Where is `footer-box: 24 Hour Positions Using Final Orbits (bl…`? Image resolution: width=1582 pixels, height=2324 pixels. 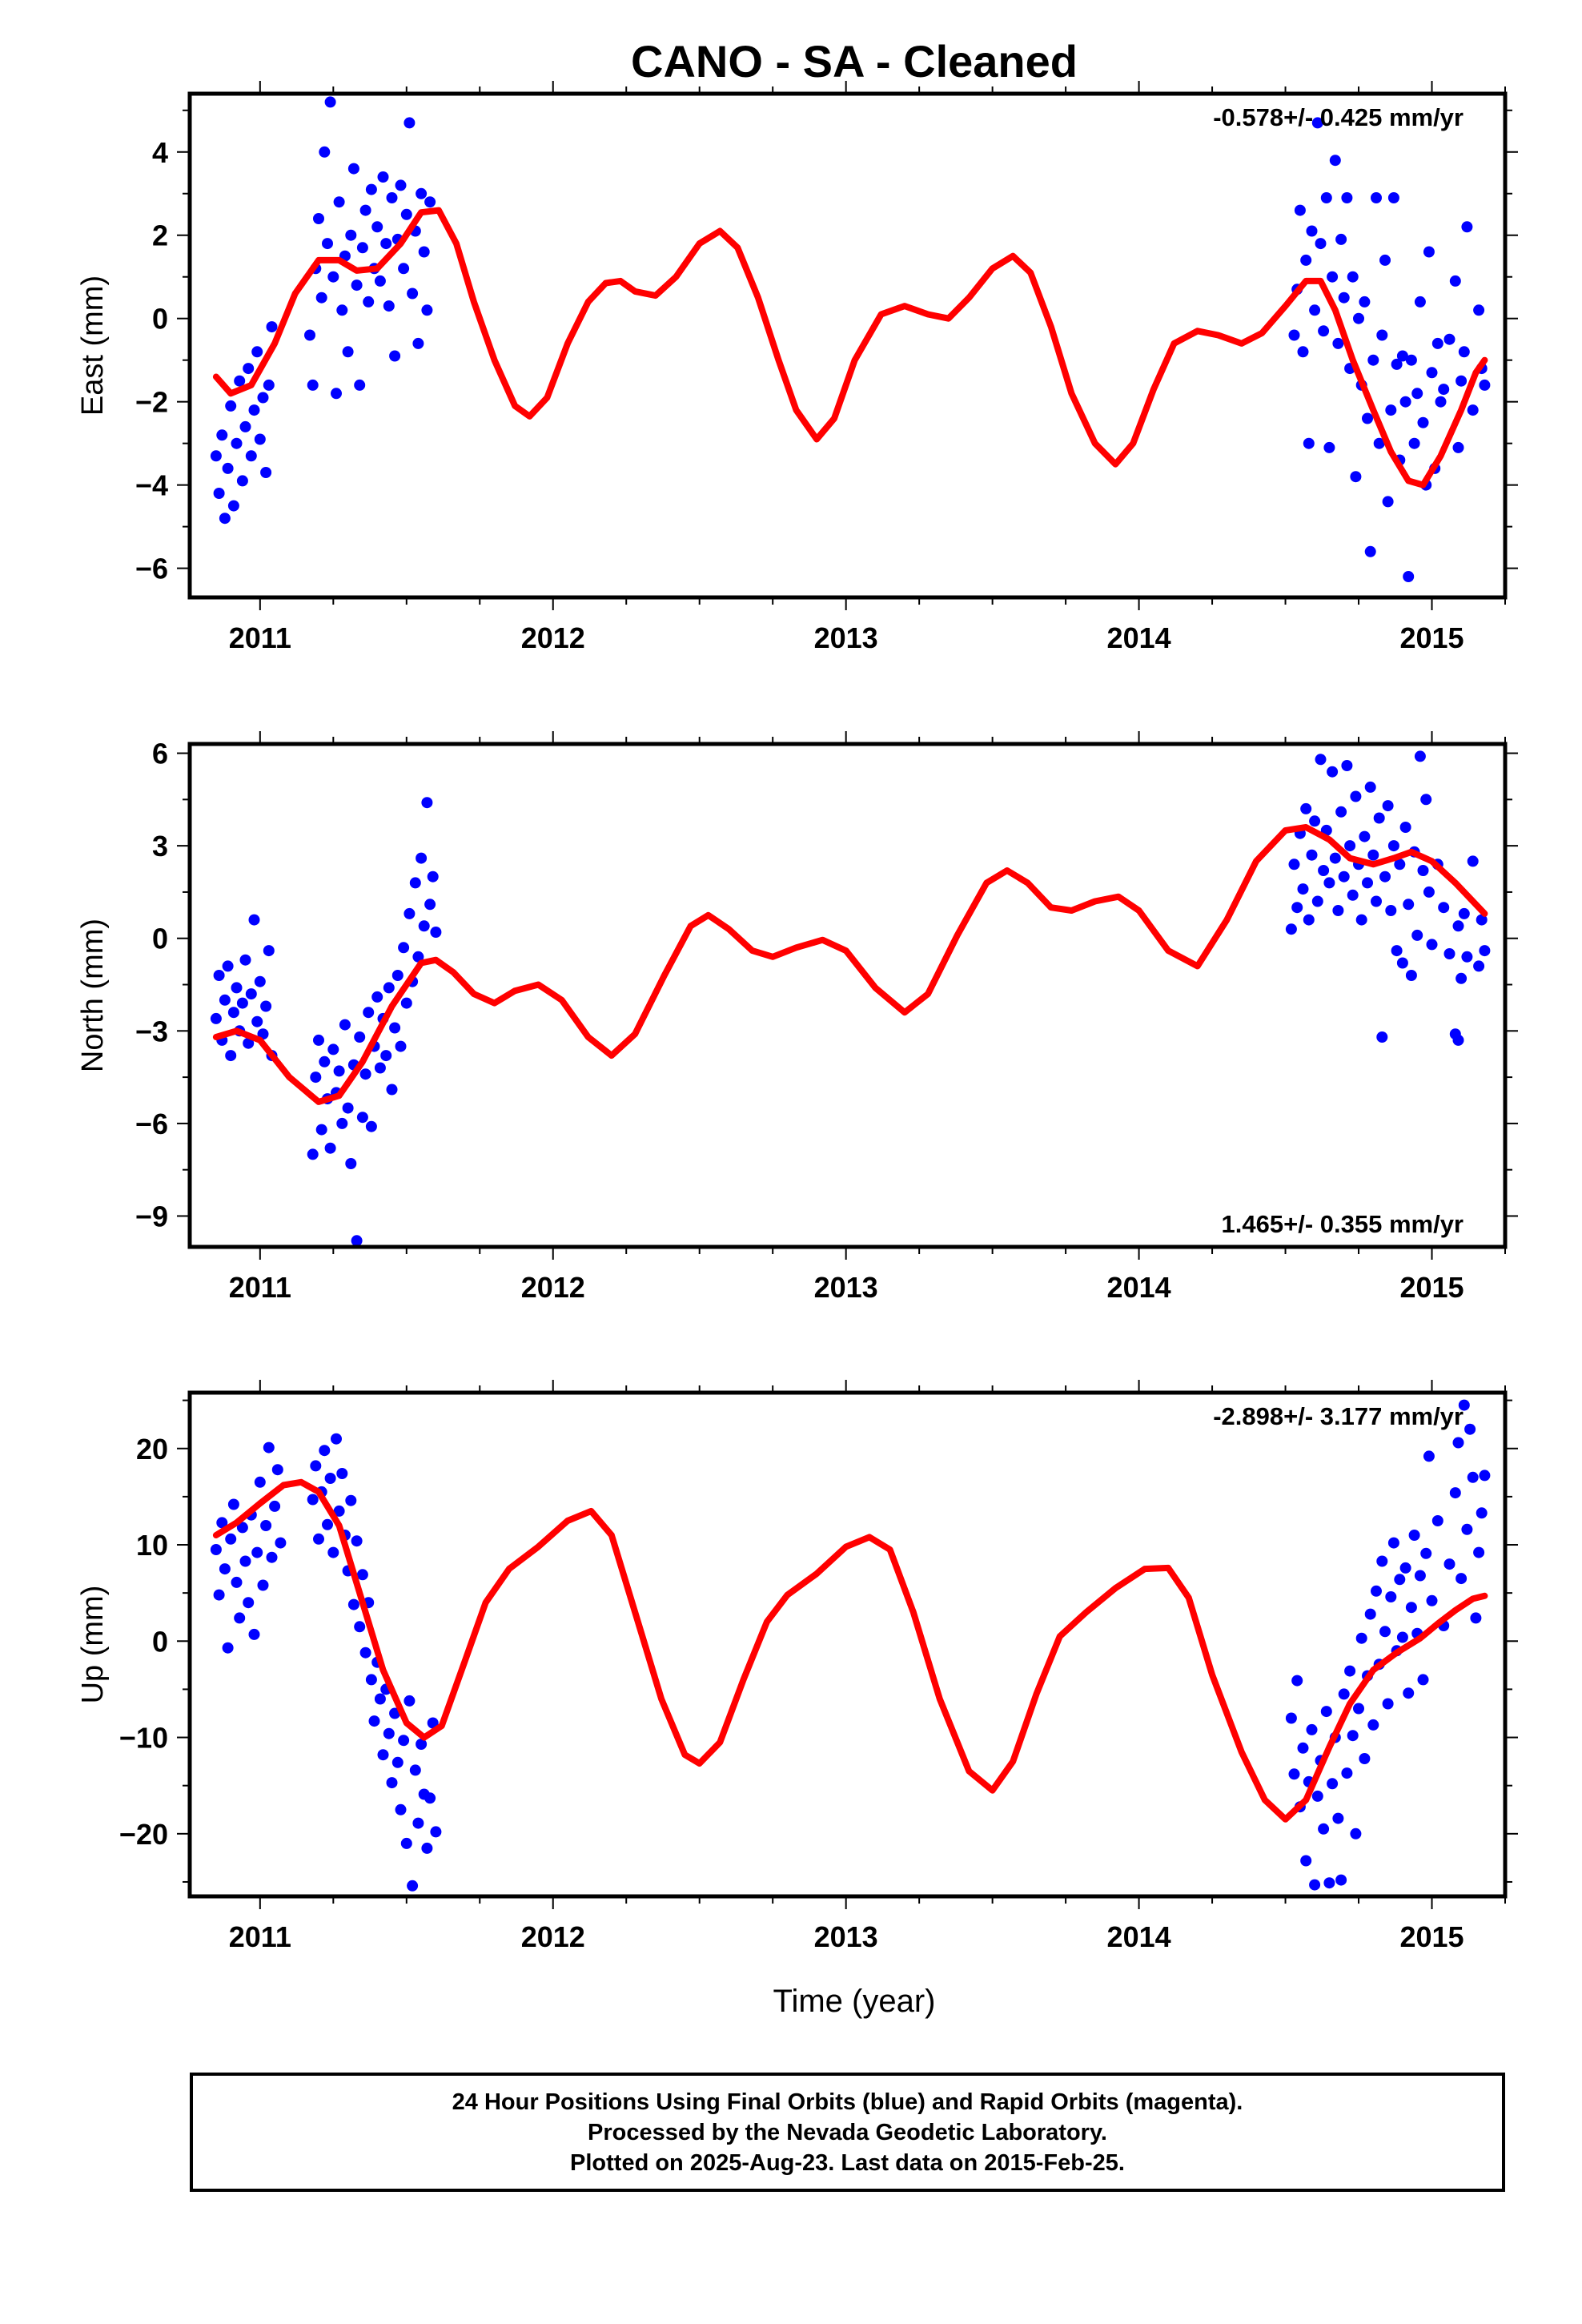 footer-box: 24 Hour Positions Using Final Orbits (bl… is located at coordinates (847, 2132).